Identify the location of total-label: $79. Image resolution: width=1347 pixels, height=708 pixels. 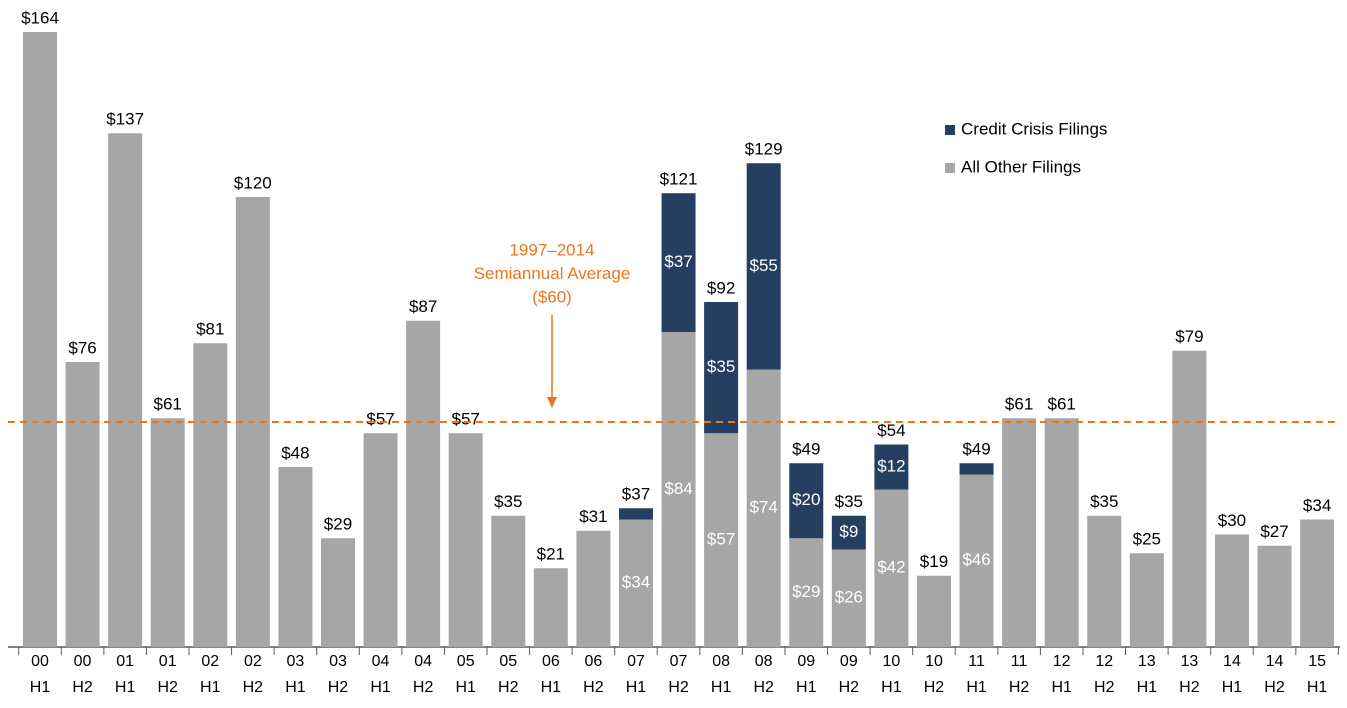
(1189, 336).